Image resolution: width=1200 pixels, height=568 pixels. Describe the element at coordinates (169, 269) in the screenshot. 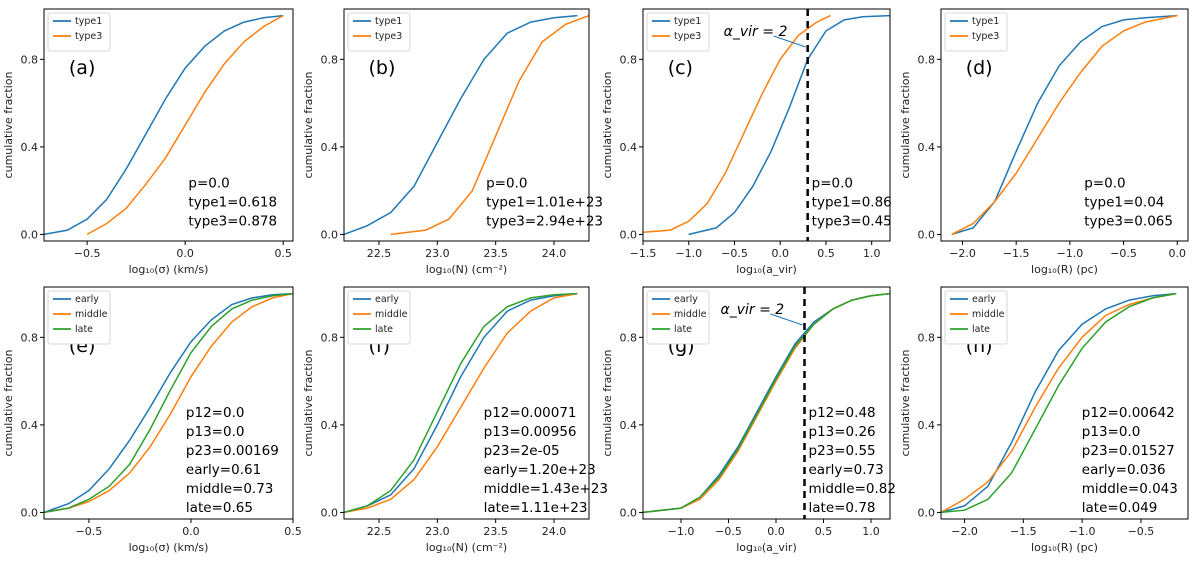

I see `x-axis-label: log₁₀(σ) (km/s)` at that location.